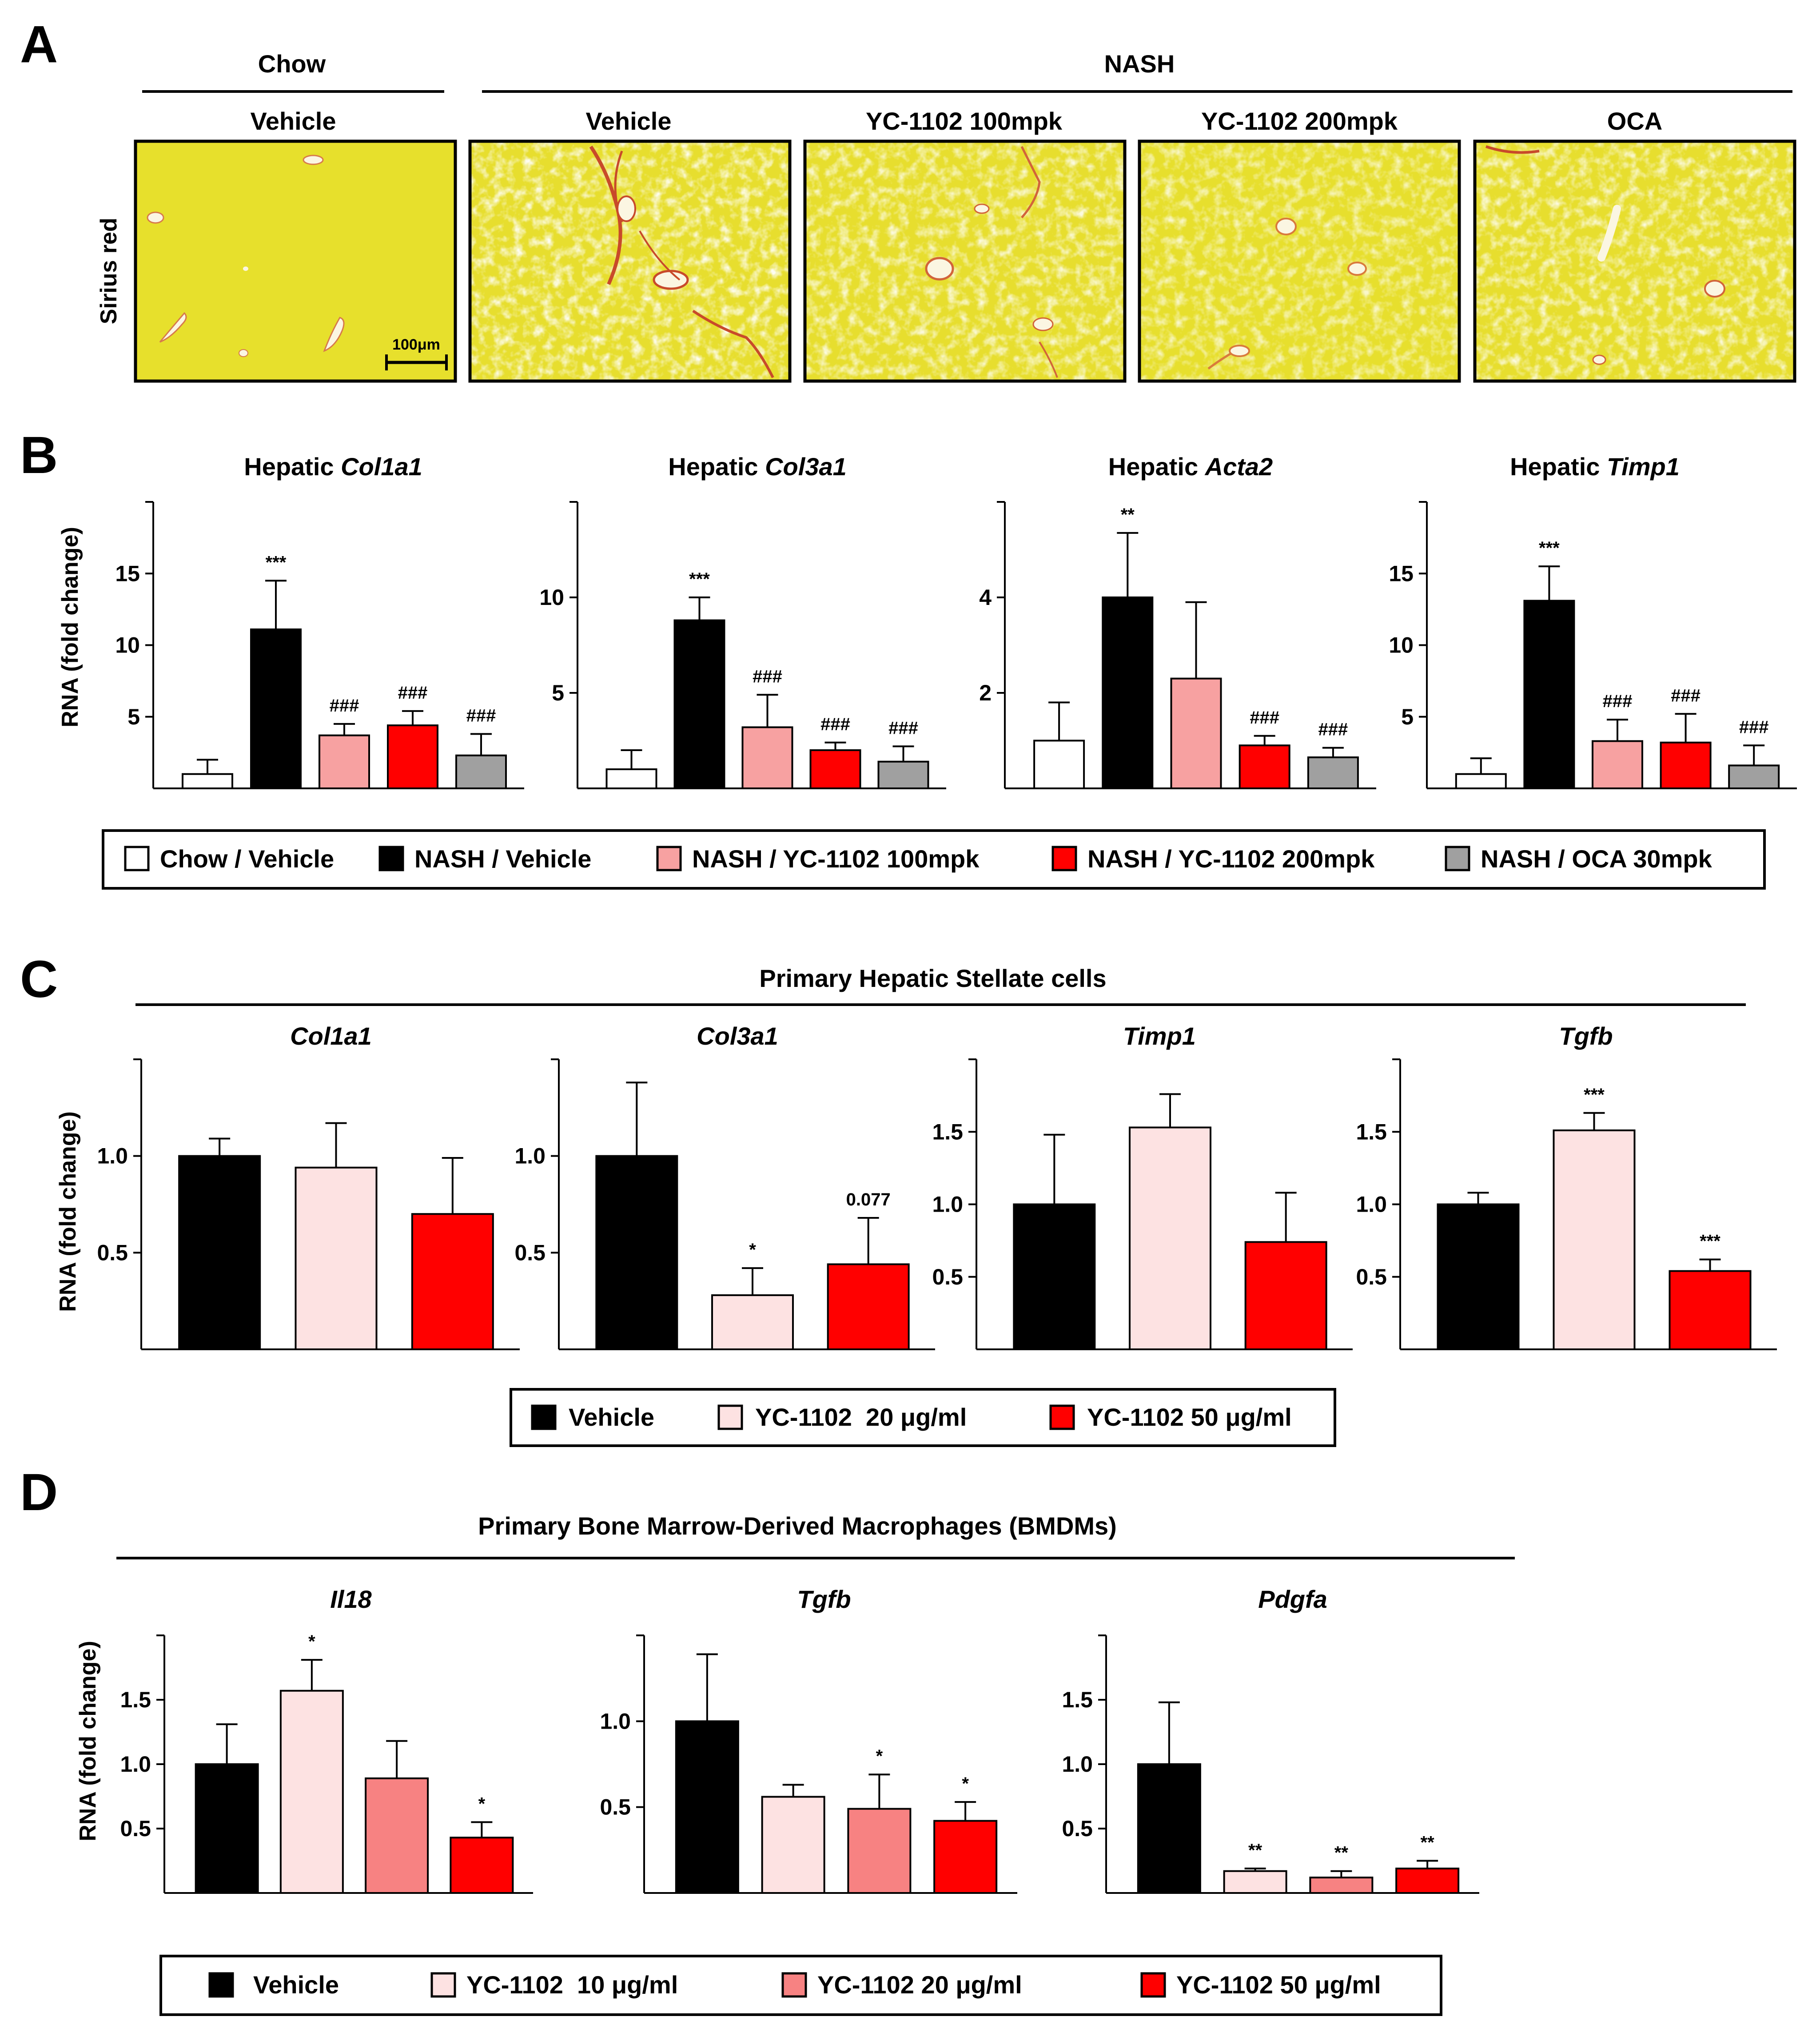 This screenshot has height=2028, width=1820. I want to click on chart-title-prefix: Hepatic, so click(292, 467).